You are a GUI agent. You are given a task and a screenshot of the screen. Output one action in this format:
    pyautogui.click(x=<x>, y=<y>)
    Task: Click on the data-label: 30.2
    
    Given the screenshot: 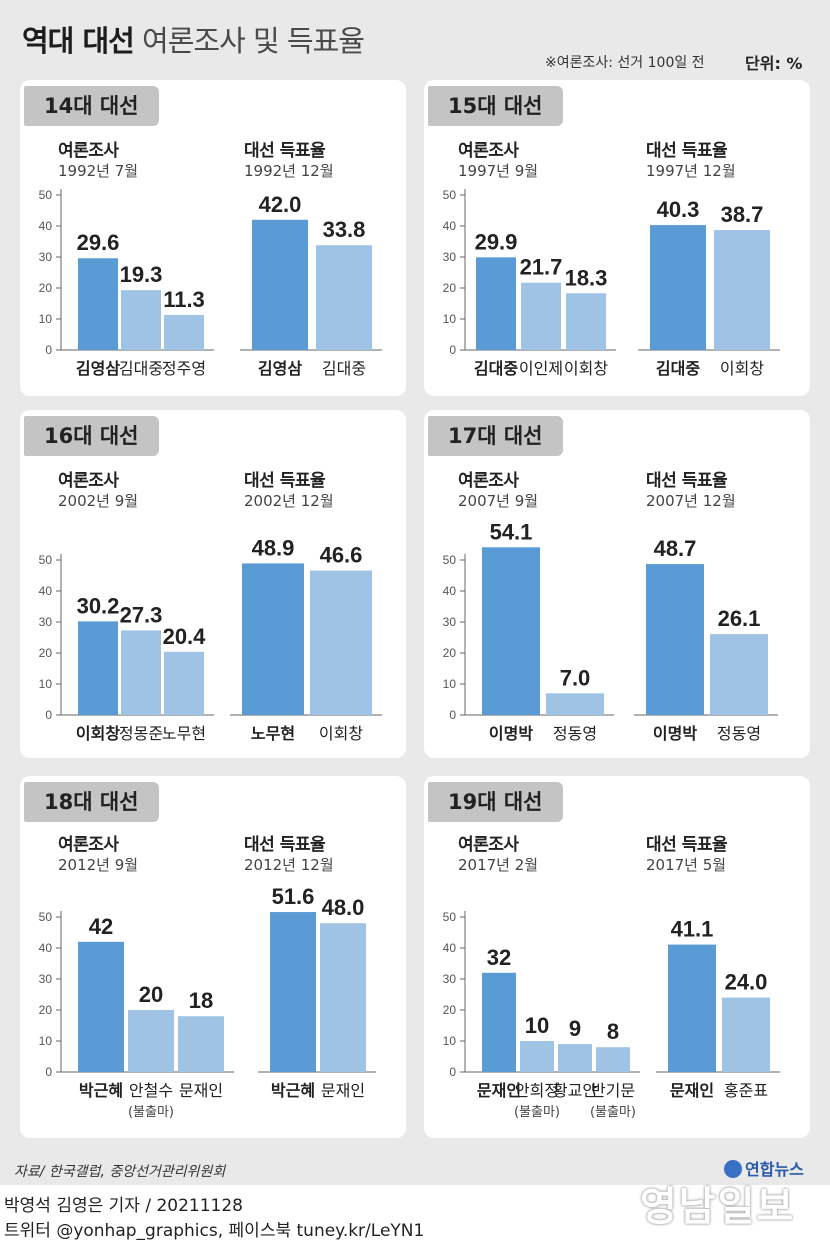 What is the action you would take?
    pyautogui.click(x=98, y=605)
    